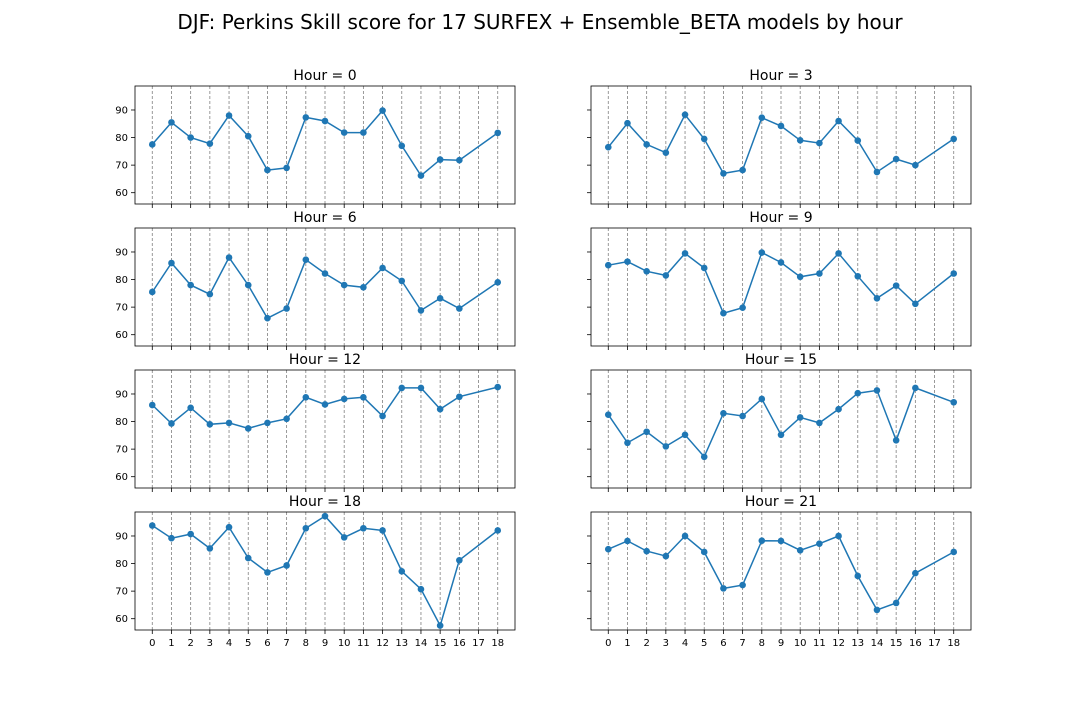 The width and height of the screenshot is (1080, 720). What do you see at coordinates (742, 643) in the screenshot?
I see `x-tick-label: 7` at bounding box center [742, 643].